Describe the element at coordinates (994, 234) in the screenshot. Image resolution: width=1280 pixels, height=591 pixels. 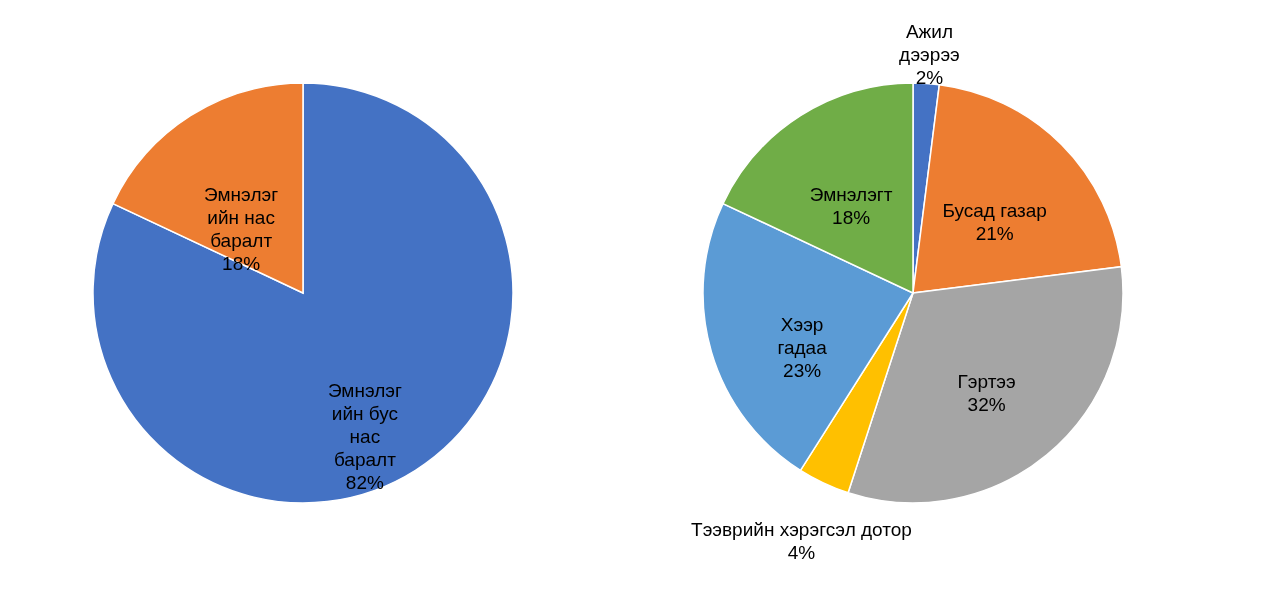
I see `data-label: 21%` at that location.